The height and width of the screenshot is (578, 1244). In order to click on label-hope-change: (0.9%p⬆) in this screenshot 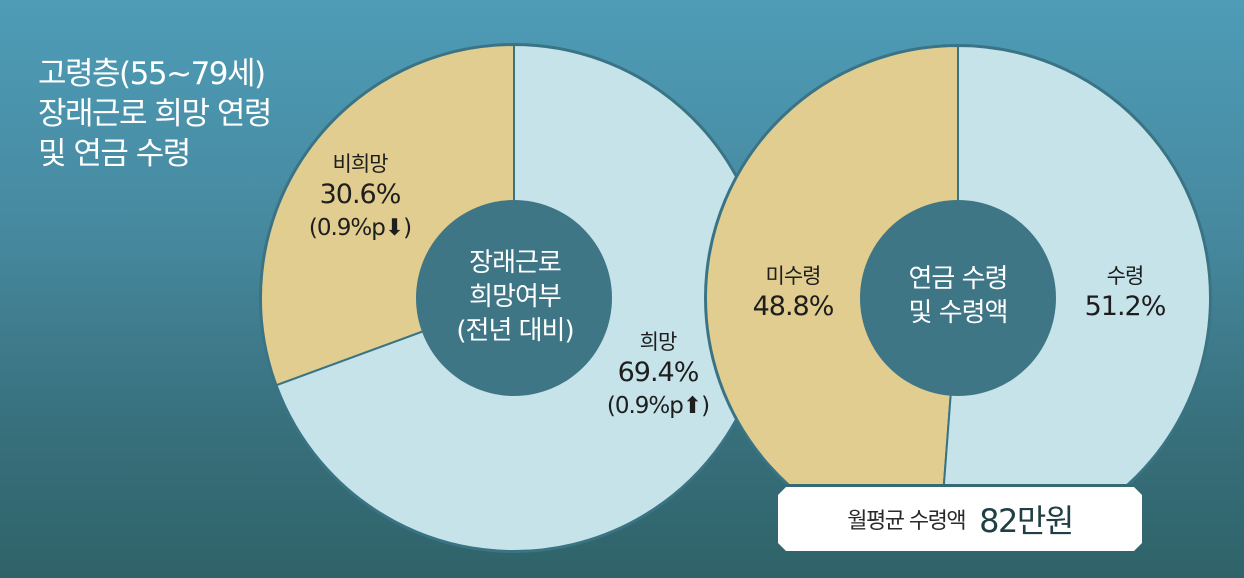, I will do `click(658, 406)`.